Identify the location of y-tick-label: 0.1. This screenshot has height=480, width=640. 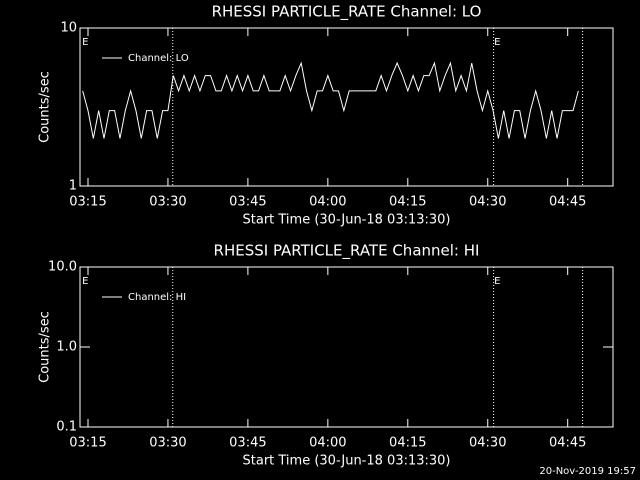
(66, 427).